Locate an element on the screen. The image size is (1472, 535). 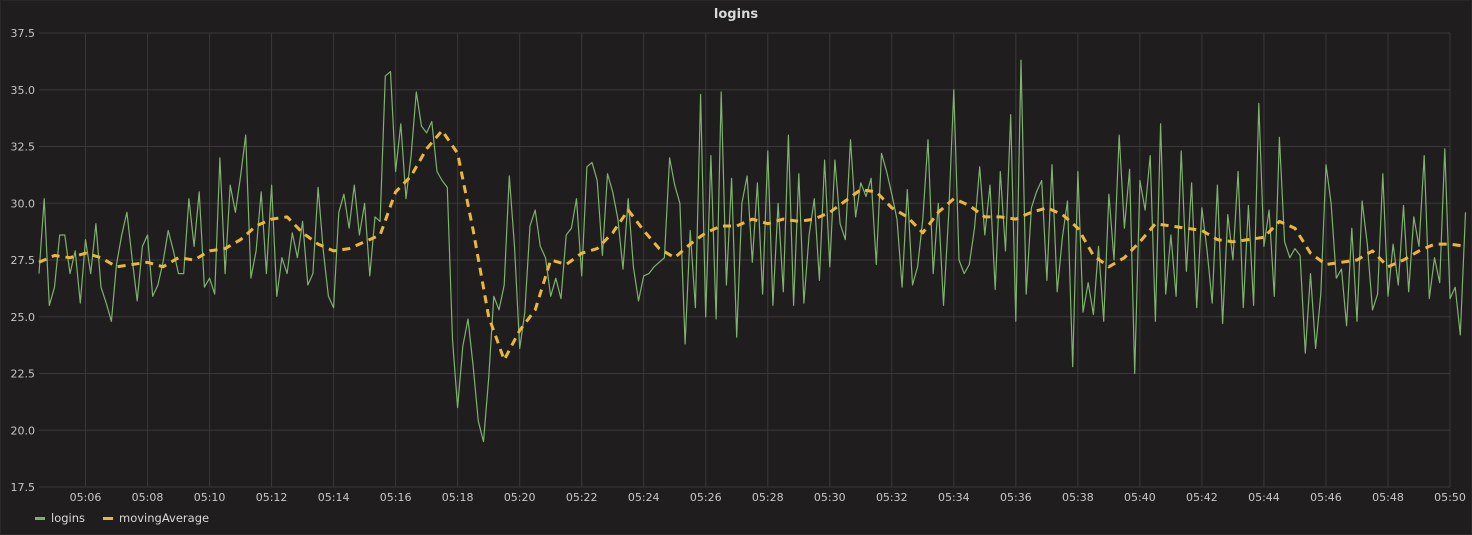
x-tick-label: 05:12 is located at coordinates (272, 497).